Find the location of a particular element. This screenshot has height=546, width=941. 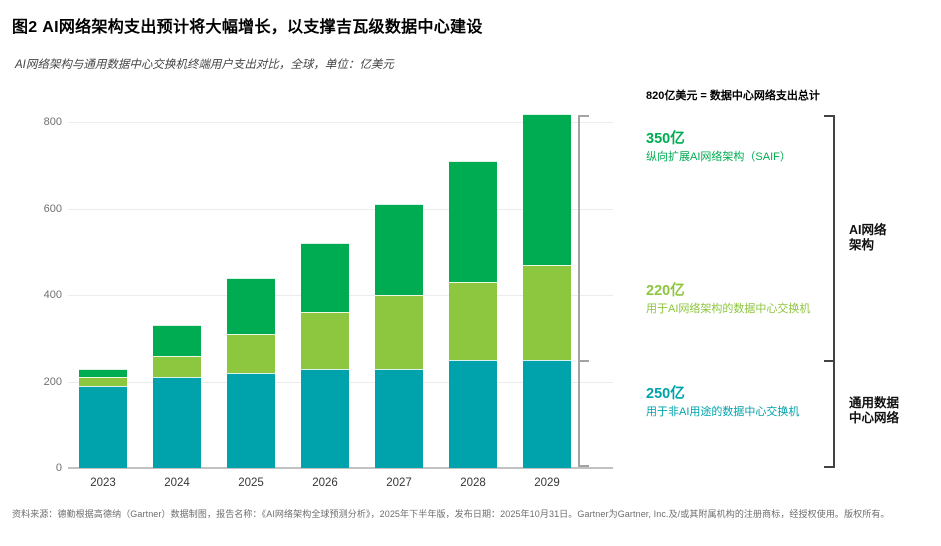

legend-item-ai-switches: 220亿 用于AI网络架构的数据中心交换机 is located at coordinates (751, 299).